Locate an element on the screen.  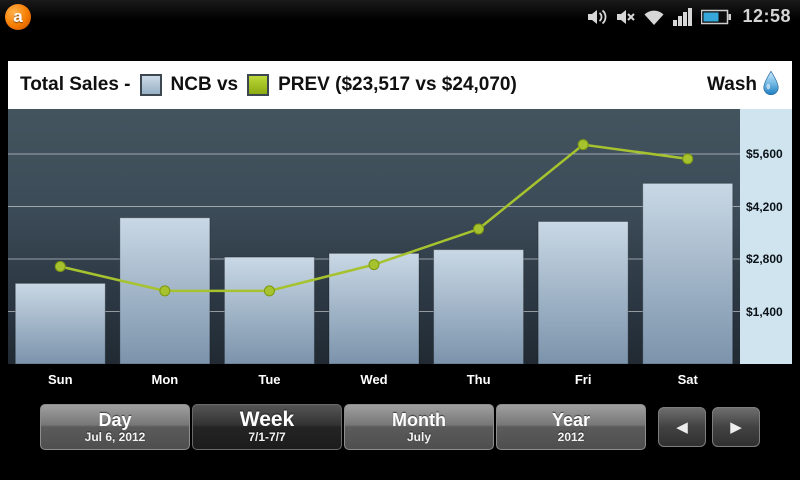
y-tick-label: $2,800 is located at coordinates (764, 259).